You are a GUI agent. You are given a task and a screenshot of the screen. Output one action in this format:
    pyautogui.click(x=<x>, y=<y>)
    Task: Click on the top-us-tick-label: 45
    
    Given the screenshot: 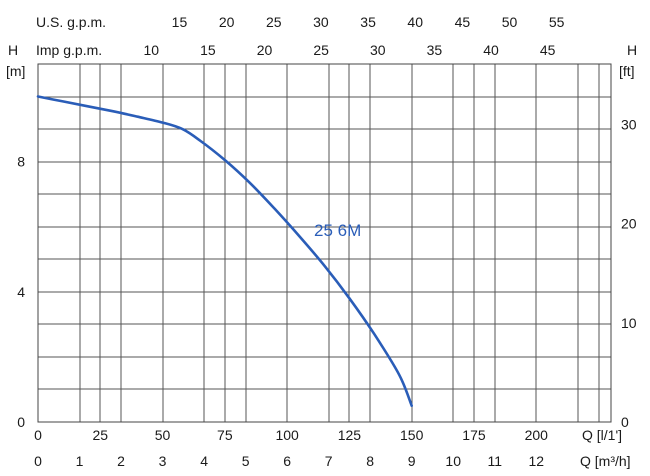 What is the action you would take?
    pyautogui.click(x=463, y=22)
    